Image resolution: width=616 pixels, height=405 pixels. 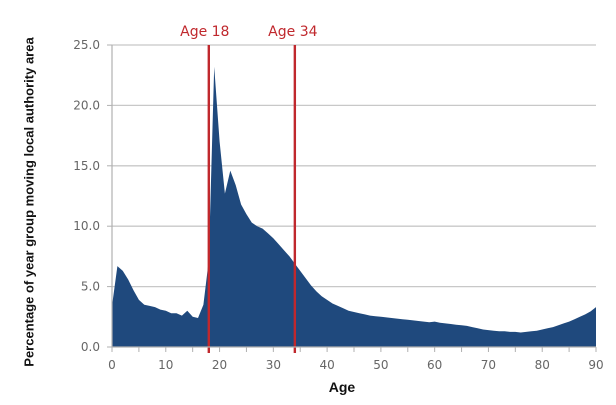 What do you see at coordinates (355, 365) in the screenshot?
I see `x-tick-labels: 0 10 20 30 40 50 60 70 80 90` at bounding box center [355, 365].